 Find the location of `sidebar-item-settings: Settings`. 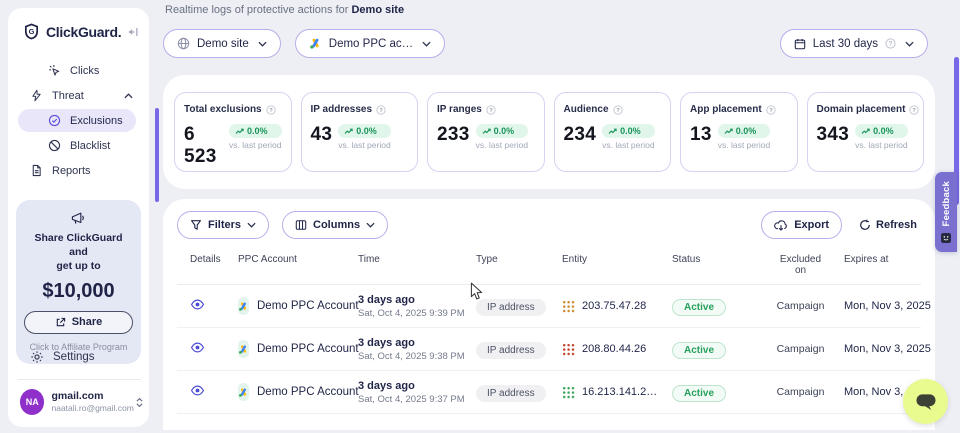

sidebar-item-settings: Settings is located at coordinates (78, 357).